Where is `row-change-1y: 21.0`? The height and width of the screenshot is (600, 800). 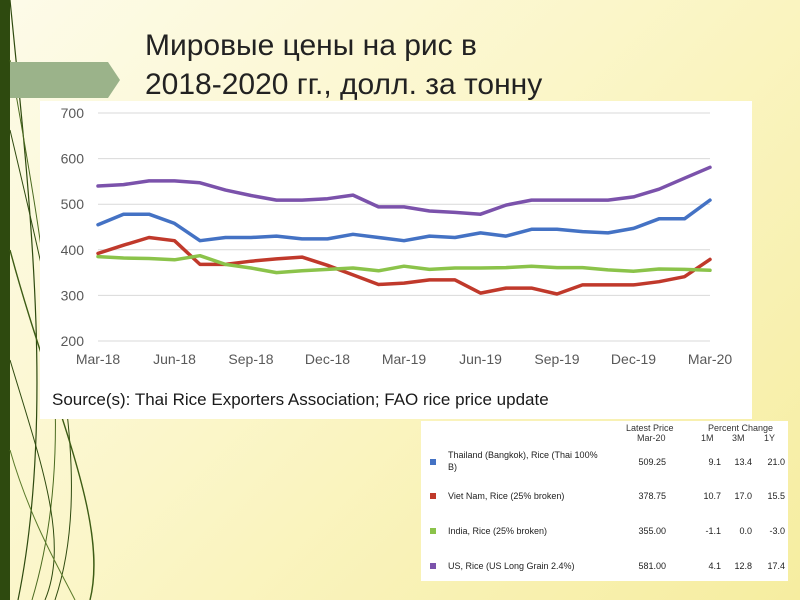
row-change-1y: 21.0 is located at coordinates (776, 462).